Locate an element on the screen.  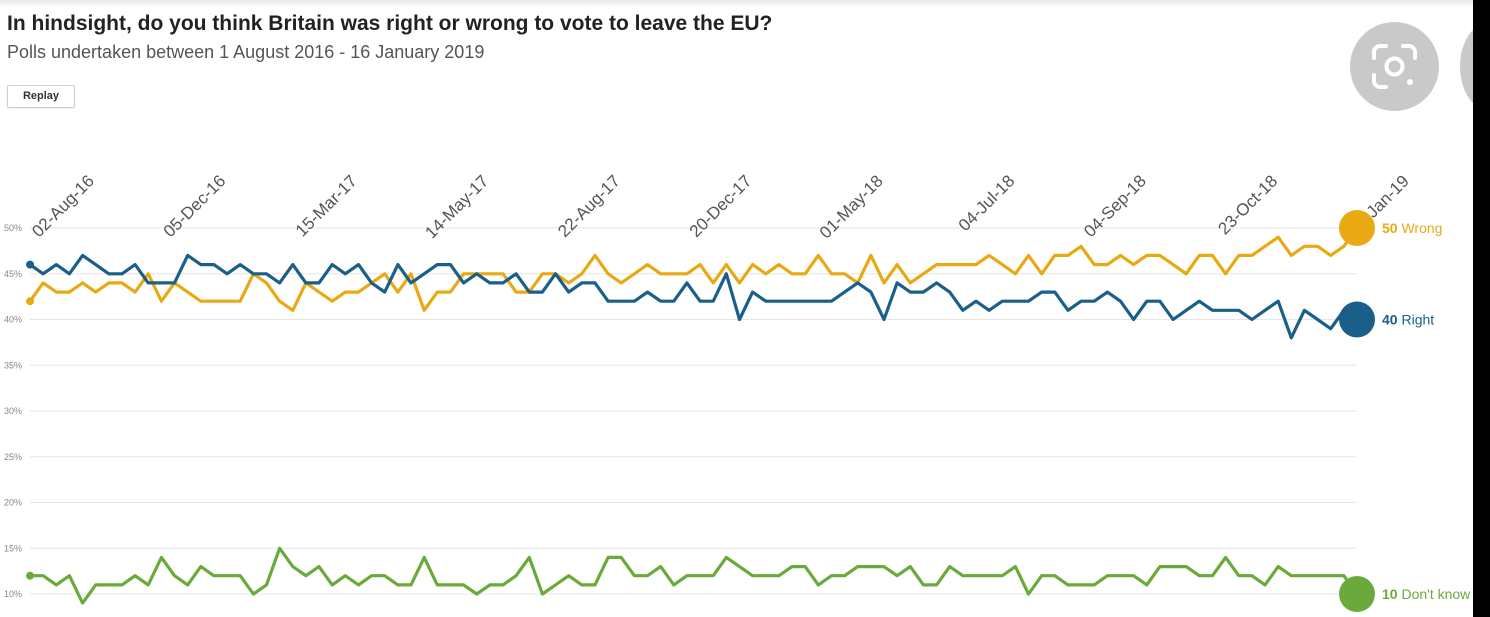
google-lens-button is located at coordinates (1394, 66).